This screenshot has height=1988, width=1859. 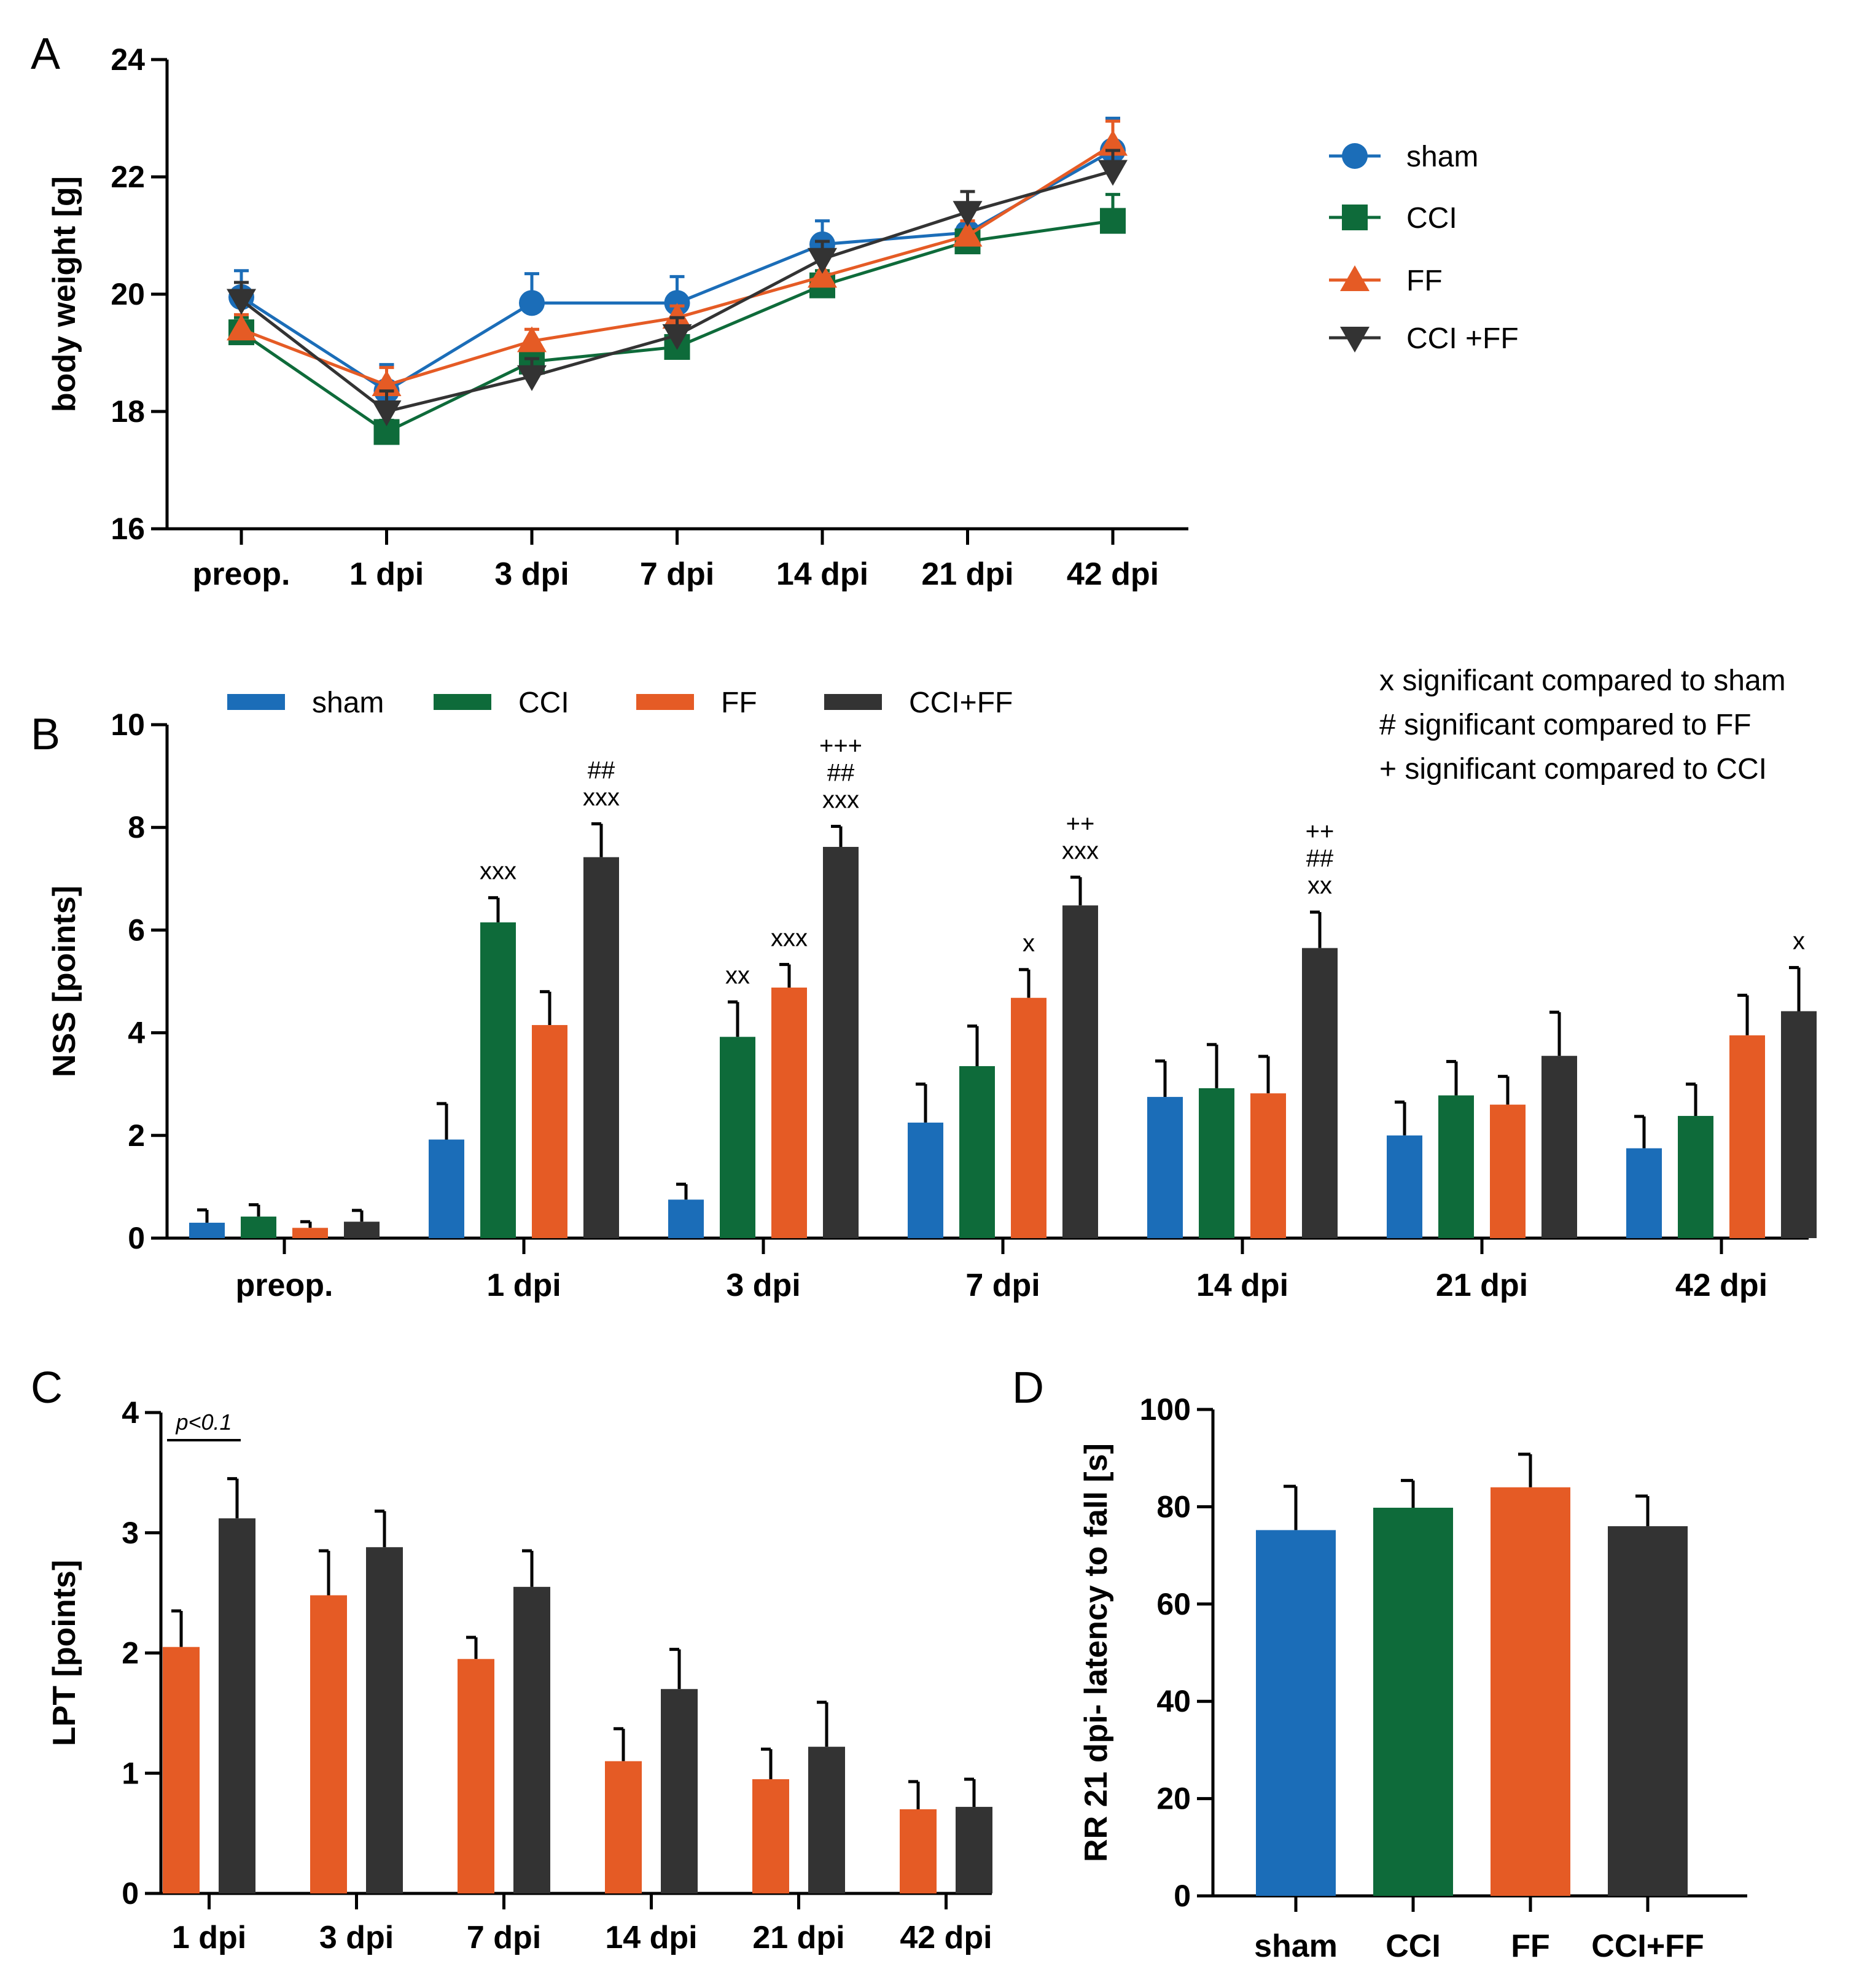 I want to click on panel-a-legend-label: FF, so click(x=1424, y=281).